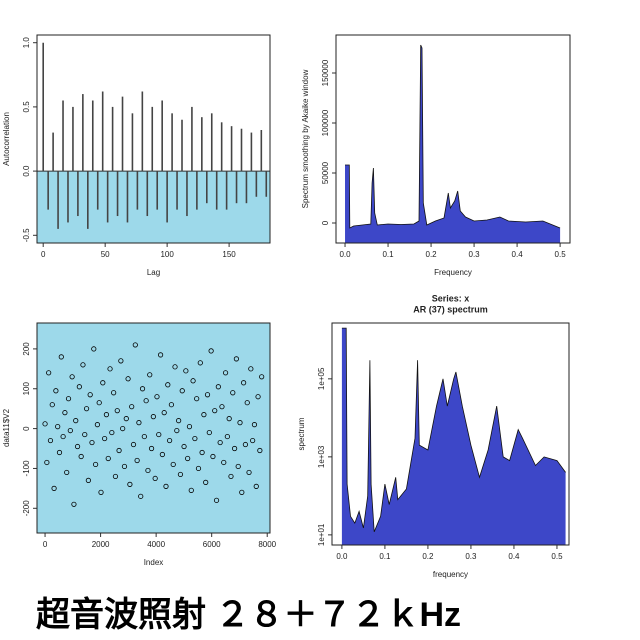 The height and width of the screenshot is (640, 640). What do you see at coordinates (154, 562) in the screenshot?
I see `x-axis-label: Index` at bounding box center [154, 562].